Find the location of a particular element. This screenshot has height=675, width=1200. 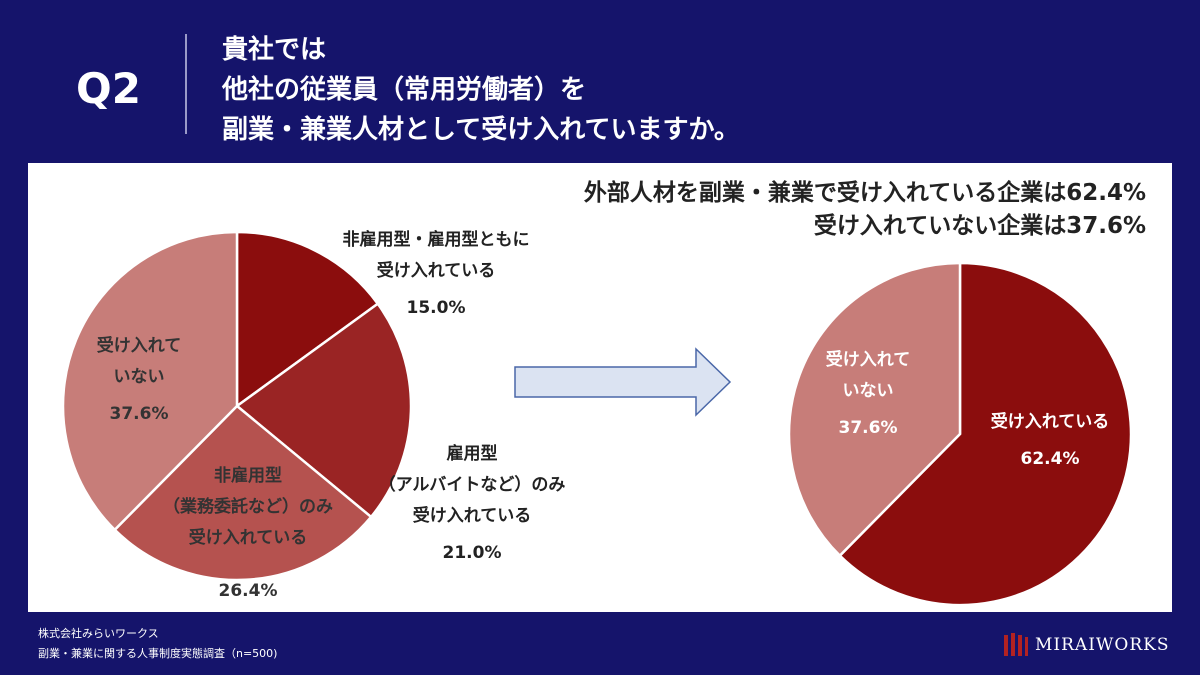

pie1-label-2-line-3: 受け入れている is located at coordinates (472, 515).